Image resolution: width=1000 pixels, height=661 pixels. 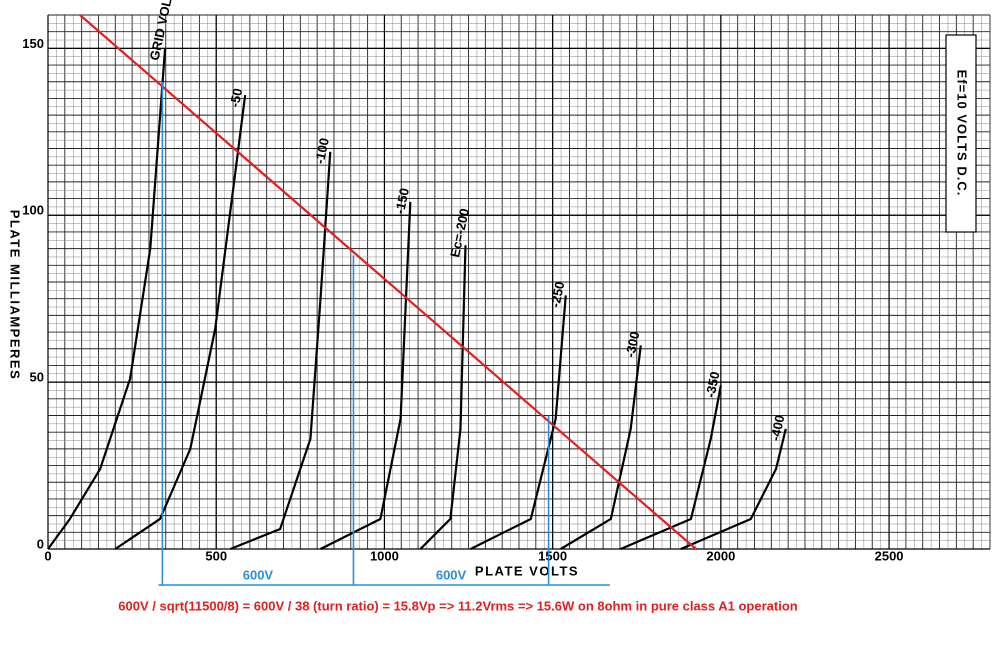 I want to click on x-tick-label: 1500, so click(x=552, y=555).